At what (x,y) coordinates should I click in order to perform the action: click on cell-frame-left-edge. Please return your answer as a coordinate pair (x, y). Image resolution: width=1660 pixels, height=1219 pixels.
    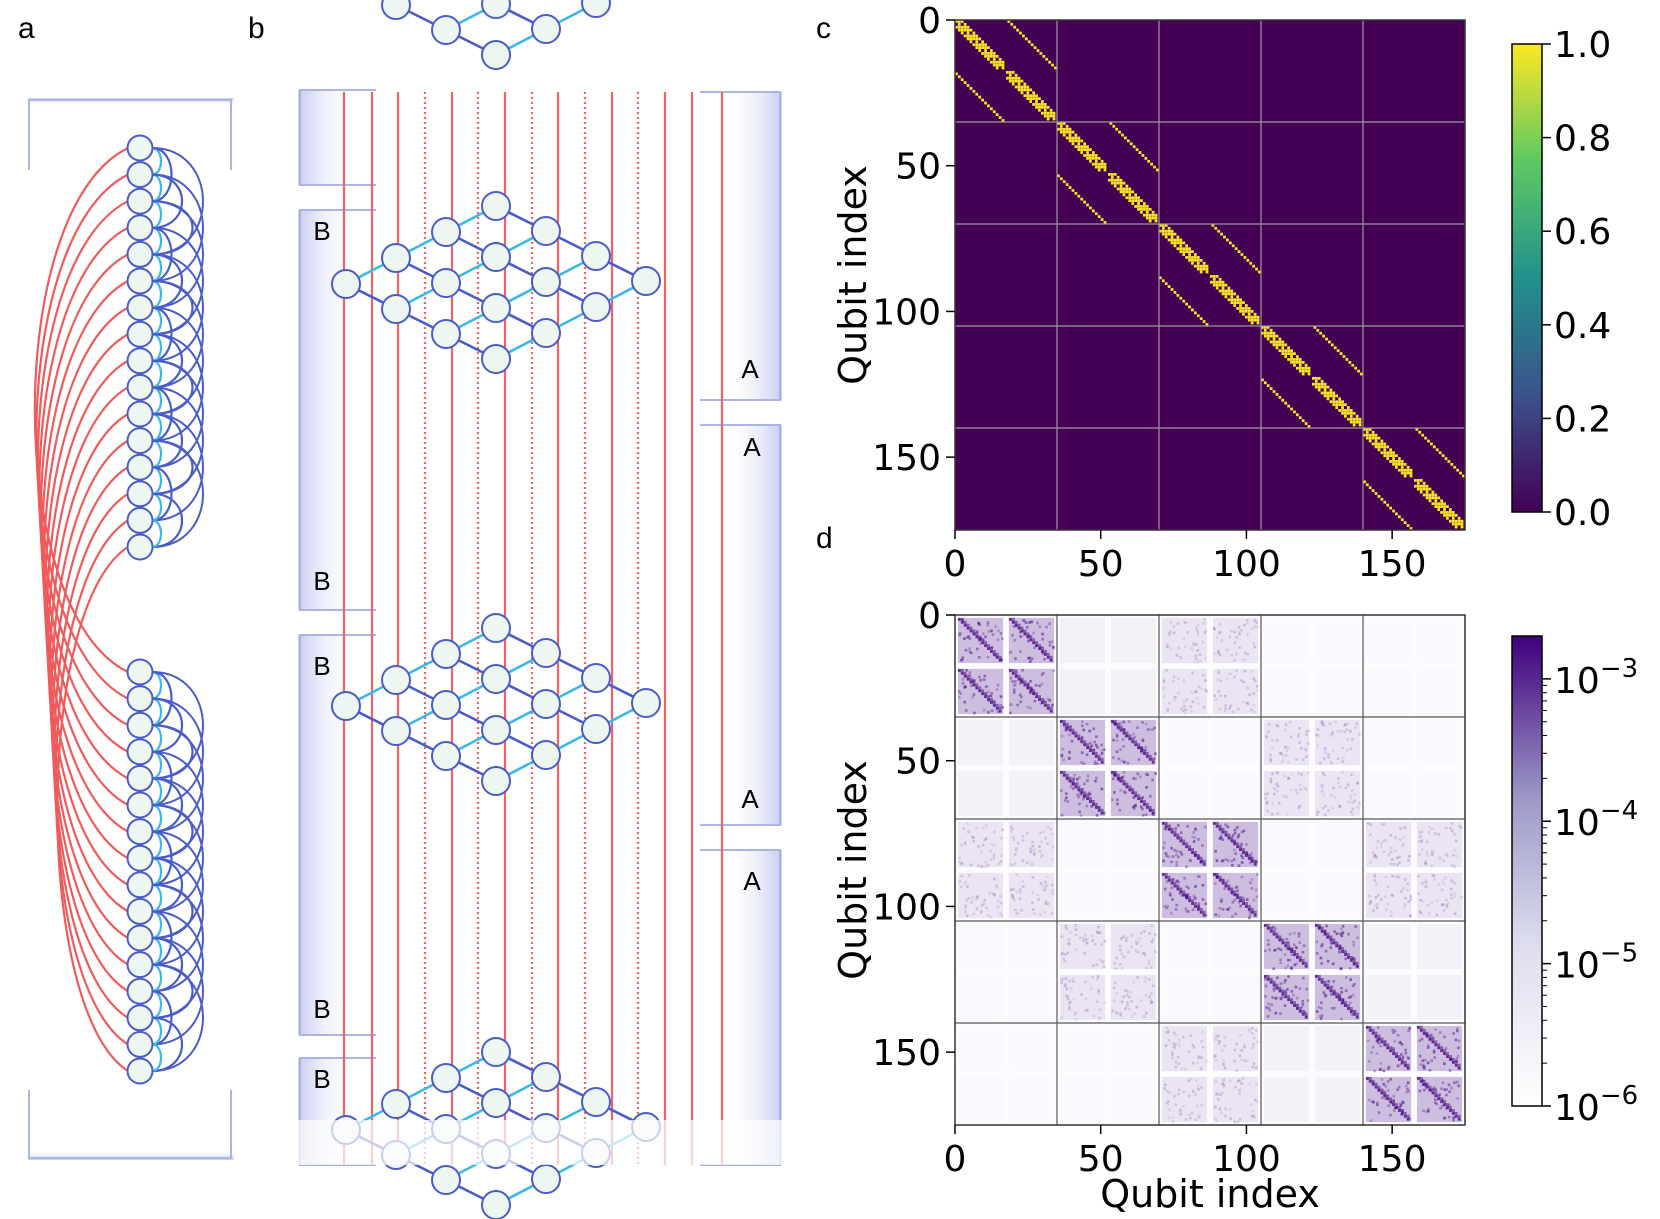
    Looking at the image, I should click on (337, 835).